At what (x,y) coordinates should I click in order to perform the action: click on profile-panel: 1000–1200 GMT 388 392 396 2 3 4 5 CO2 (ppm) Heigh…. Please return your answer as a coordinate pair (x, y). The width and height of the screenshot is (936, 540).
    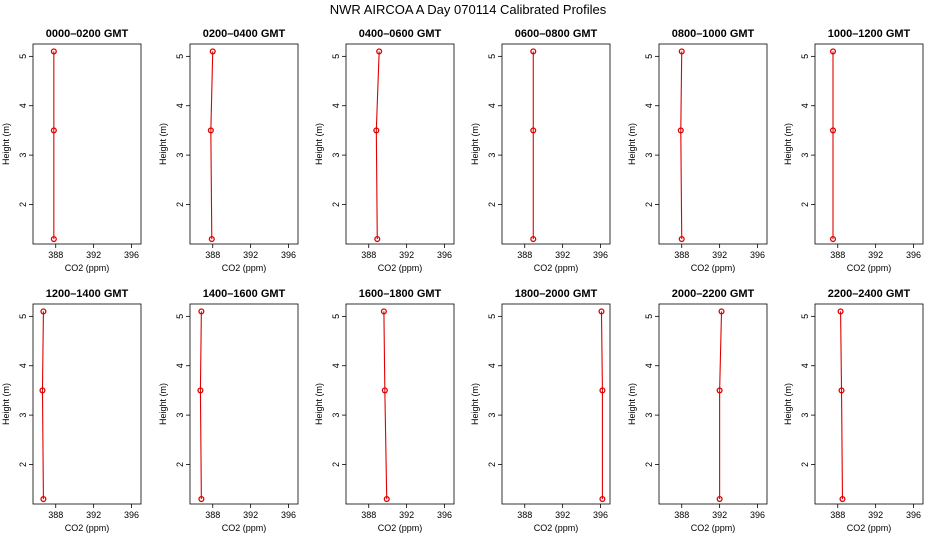
    Looking at the image, I should click on (853, 150).